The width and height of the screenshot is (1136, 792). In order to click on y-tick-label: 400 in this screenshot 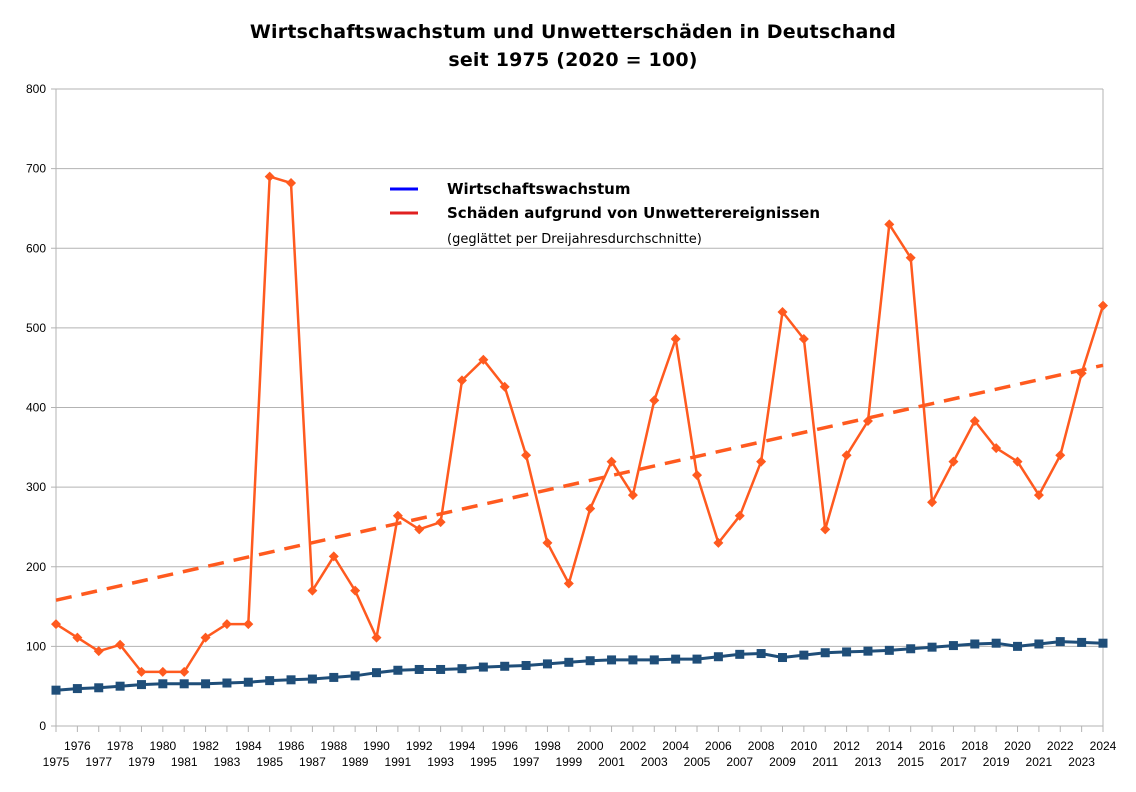, I will do `click(36, 408)`.